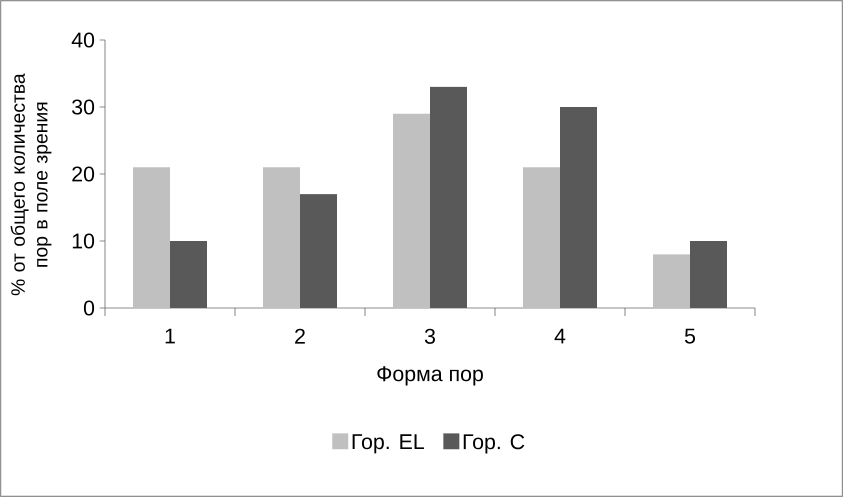  Describe the element at coordinates (494, 444) in the screenshot. I see `legend-label: Гор. C` at that location.